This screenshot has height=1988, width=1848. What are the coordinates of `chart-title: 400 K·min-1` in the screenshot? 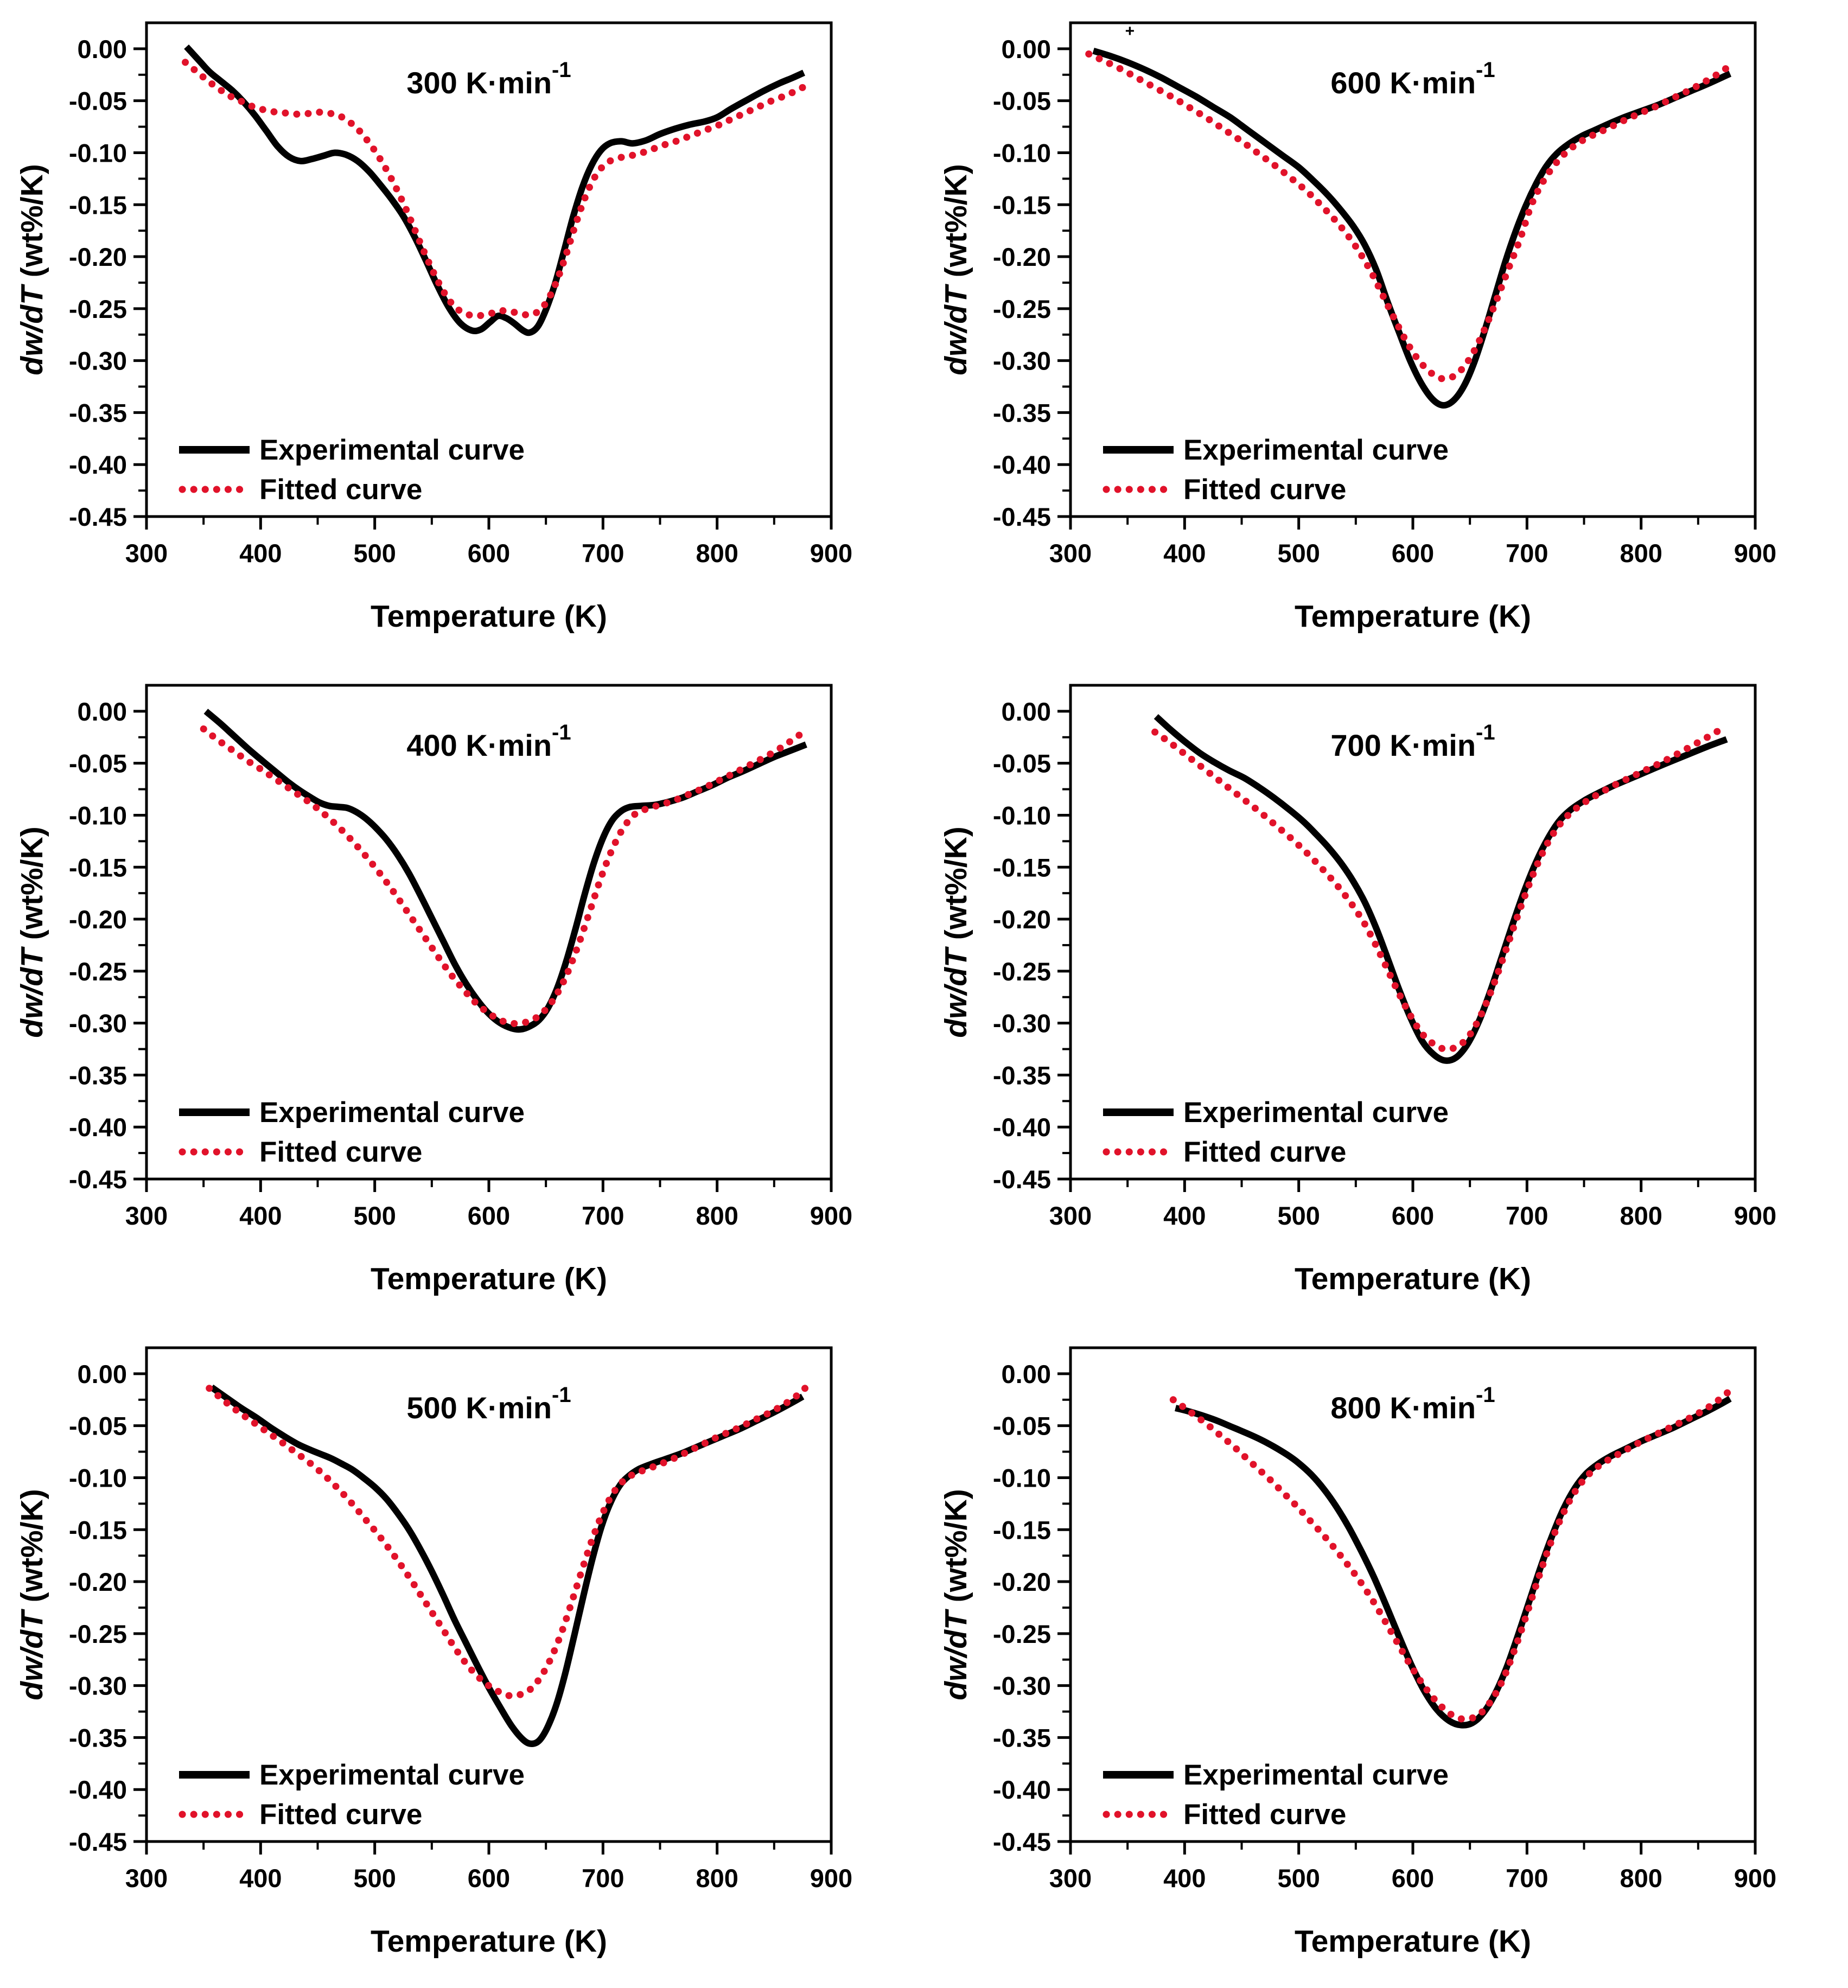 It's located at (488, 741).